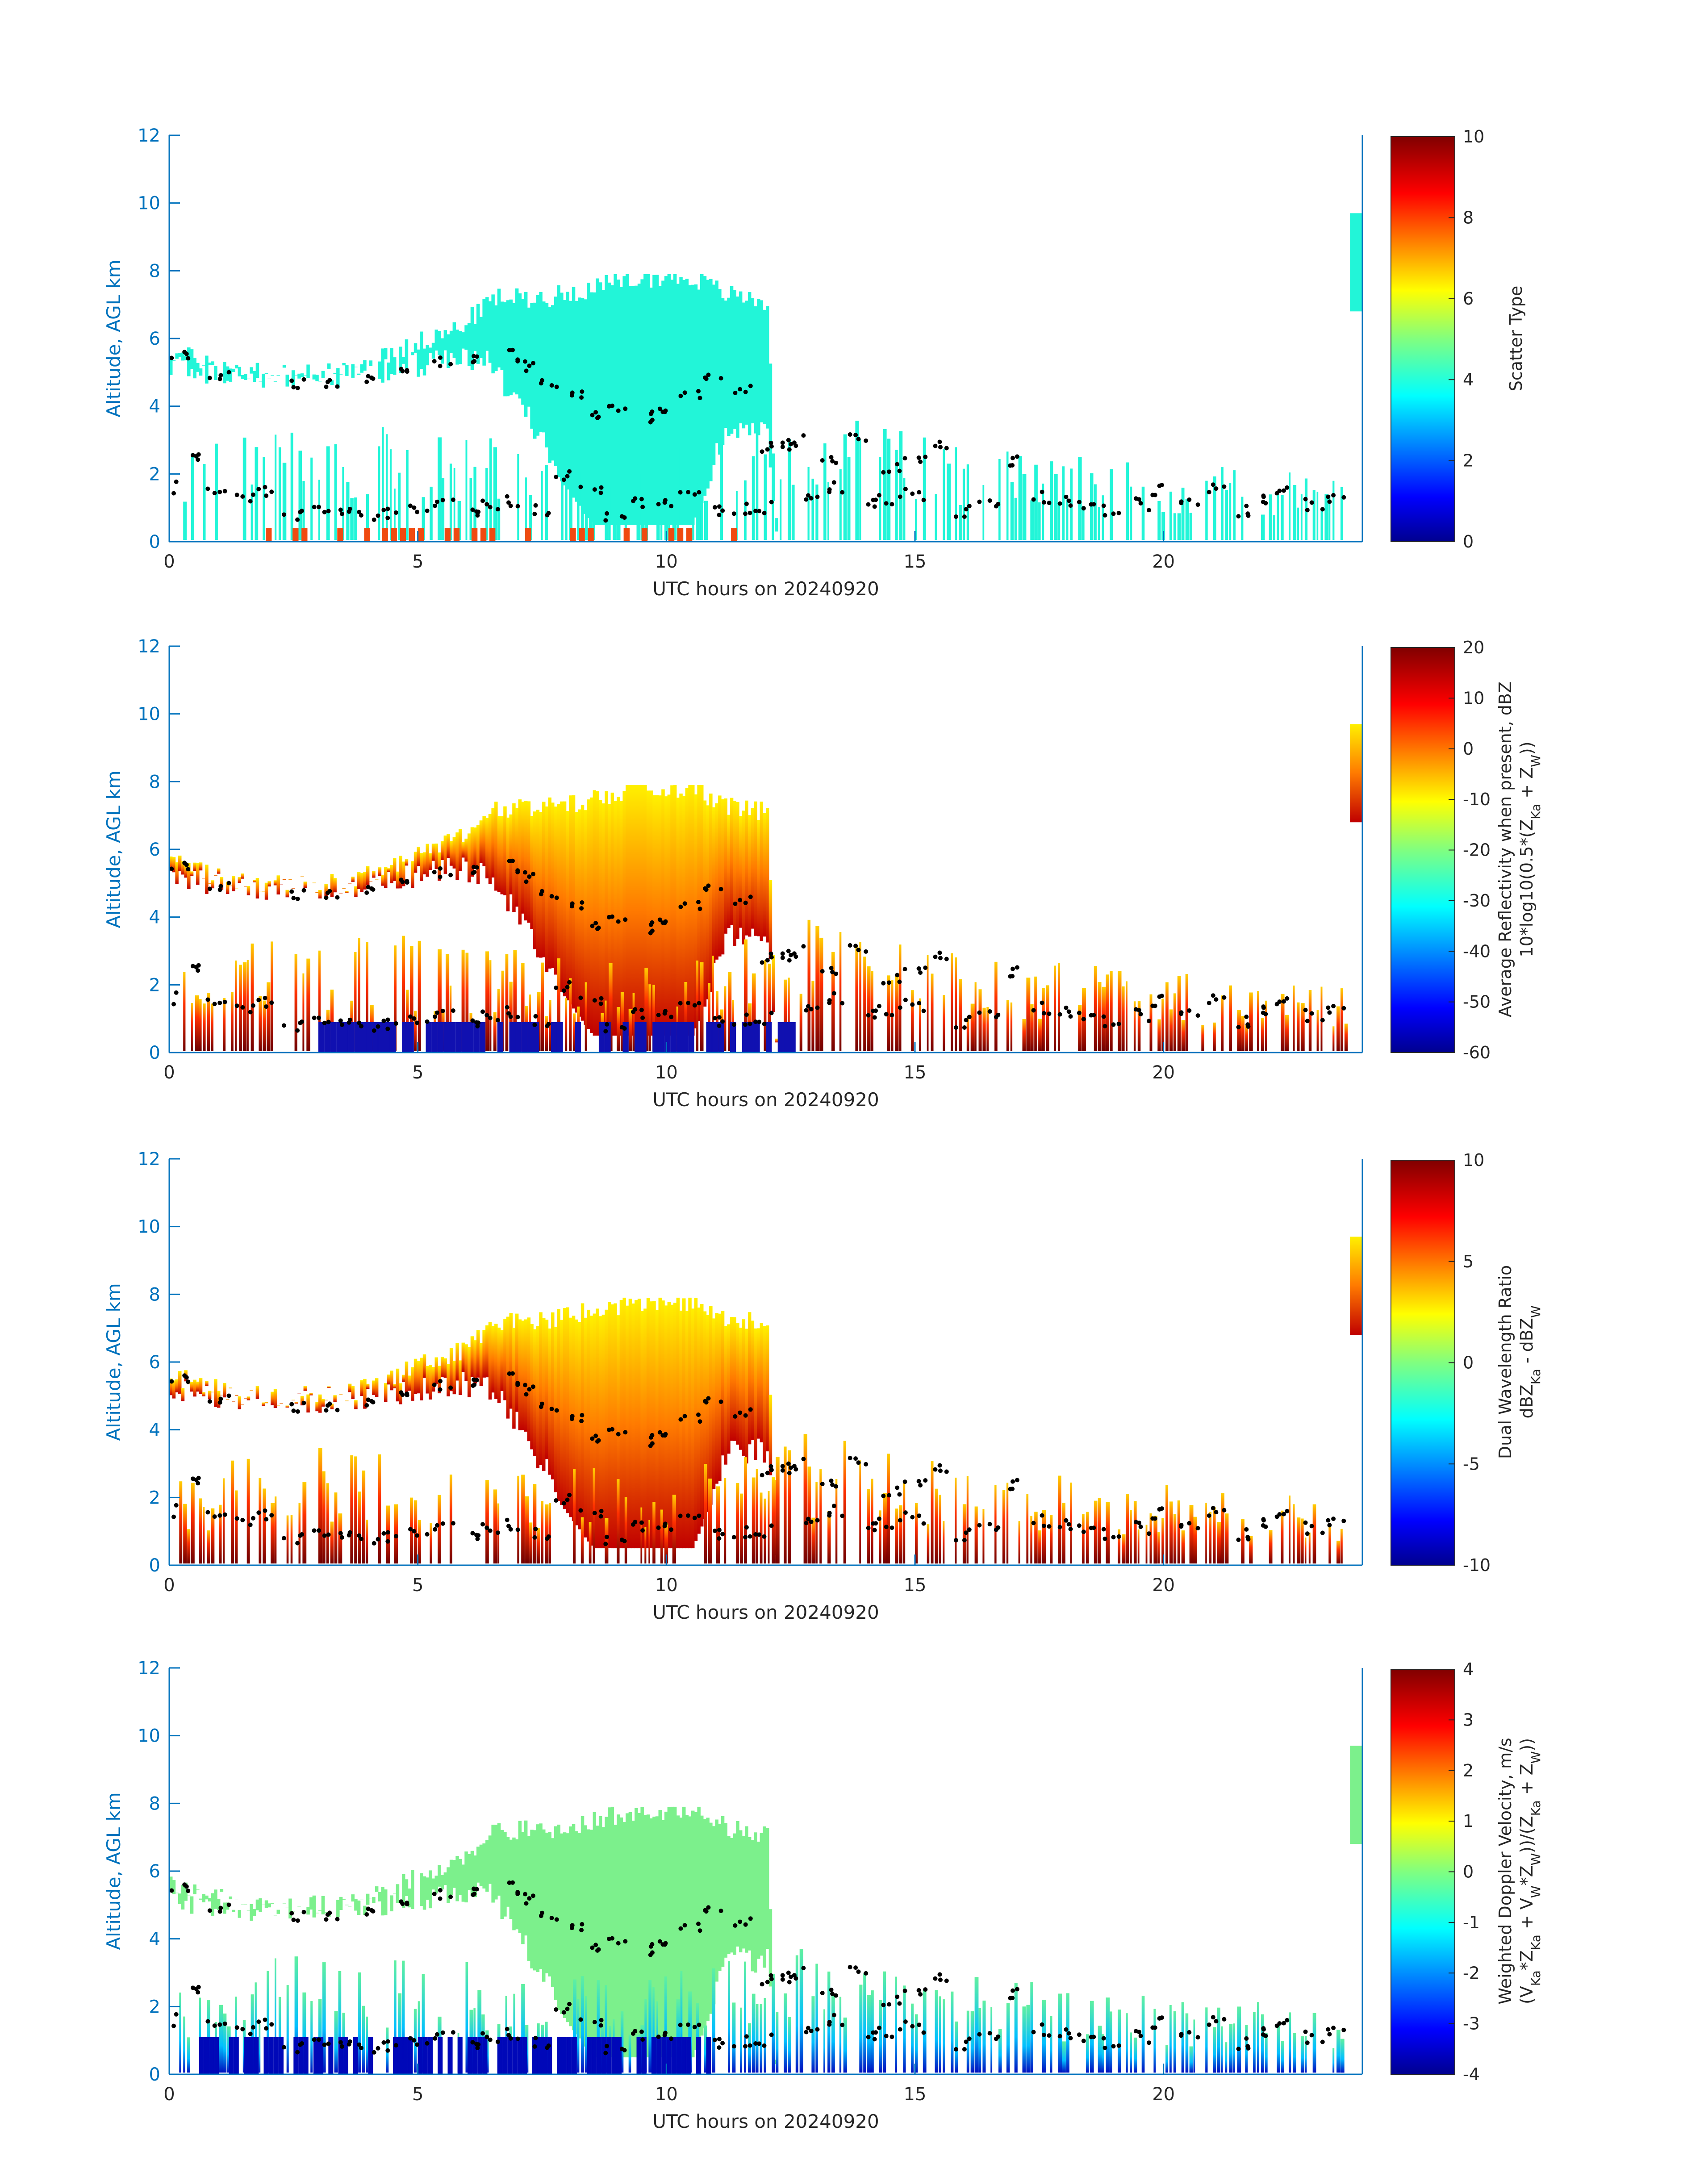  What do you see at coordinates (149, 1159) in the screenshot?
I see `y-tick-label: 12` at bounding box center [149, 1159].